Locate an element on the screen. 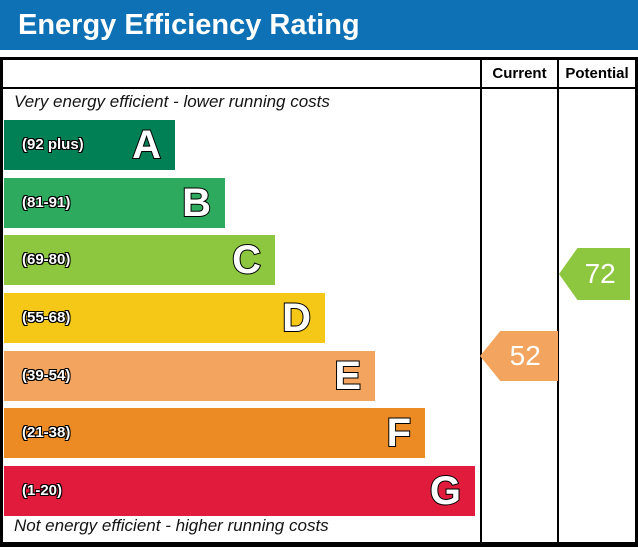 This screenshot has height=550, width=638. page-title: Energy Efficiency Rating is located at coordinates (189, 24).